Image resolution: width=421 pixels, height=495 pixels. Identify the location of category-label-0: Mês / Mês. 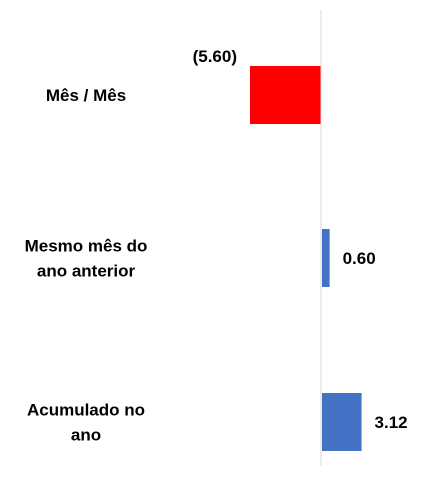
(86, 95).